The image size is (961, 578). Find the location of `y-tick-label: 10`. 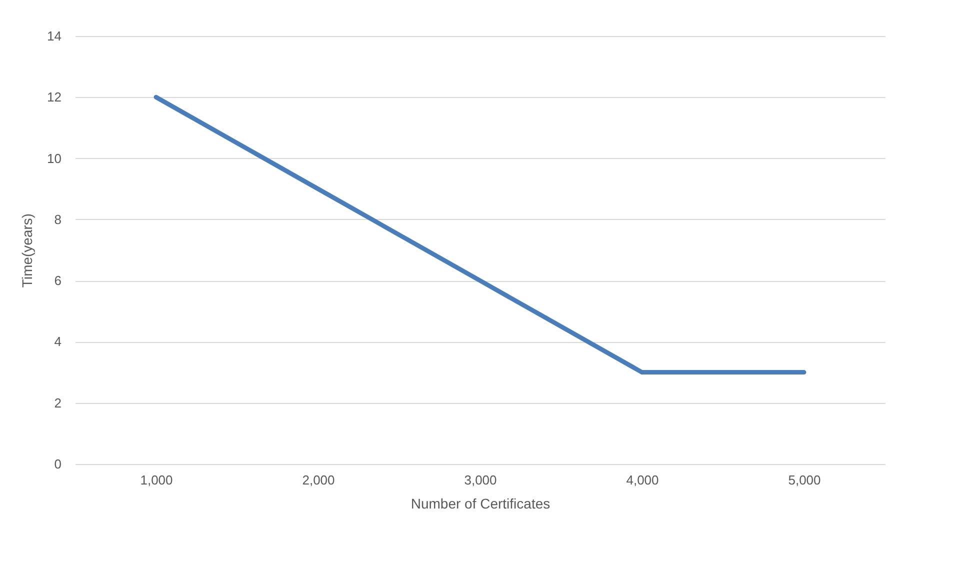

y-tick-label: 10 is located at coordinates (54, 158).